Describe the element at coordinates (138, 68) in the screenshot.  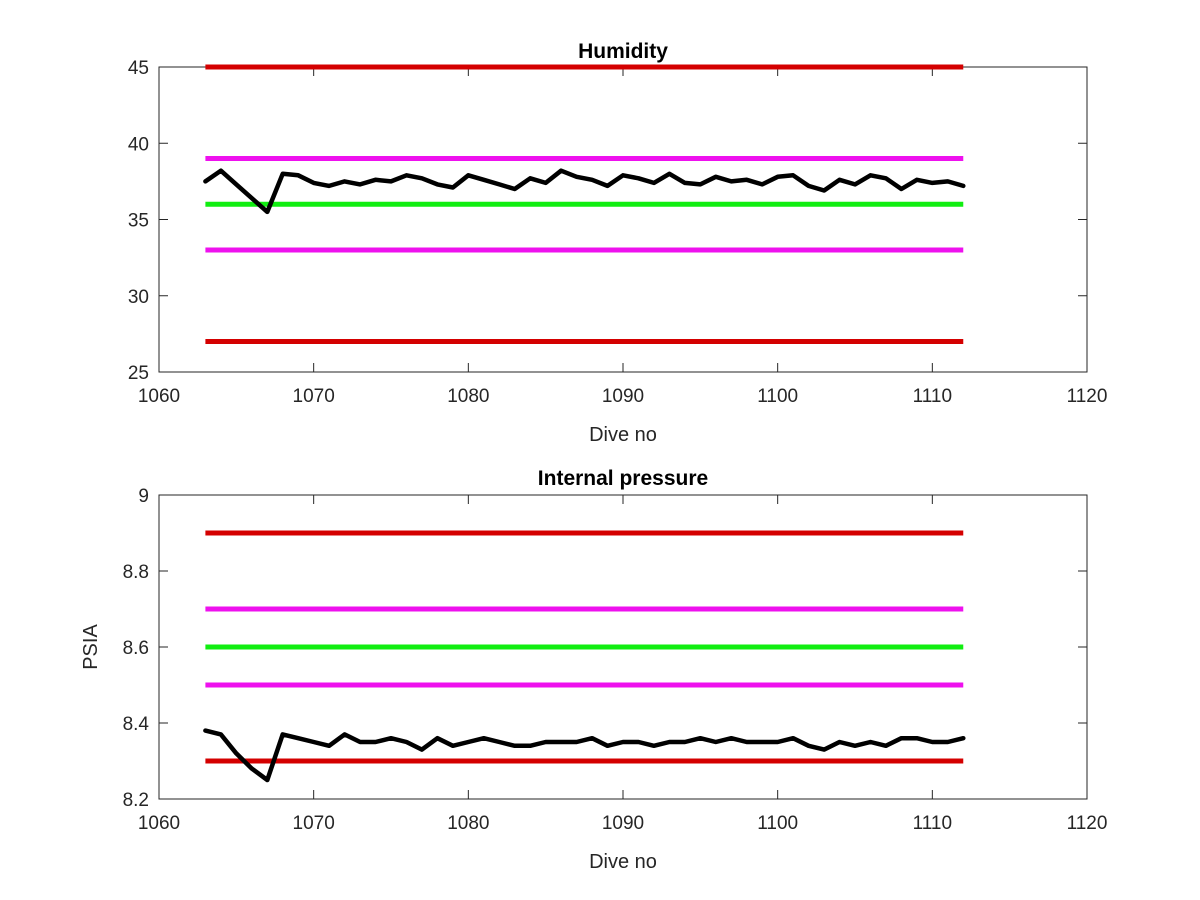
I see `y-tick-label: 45` at that location.